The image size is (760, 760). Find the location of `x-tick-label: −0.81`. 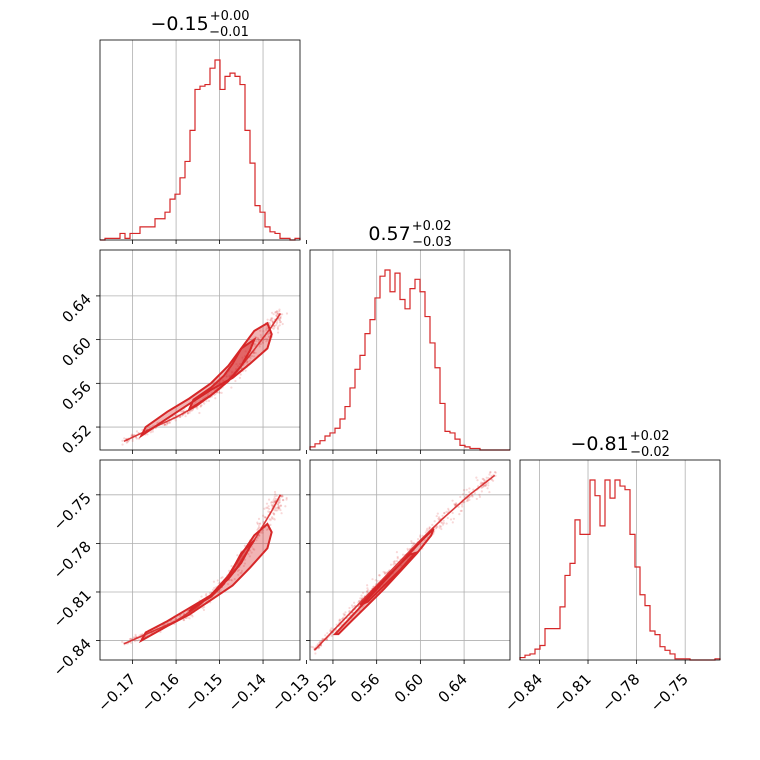

x-tick-label: −0.81 is located at coordinates (572, 692).